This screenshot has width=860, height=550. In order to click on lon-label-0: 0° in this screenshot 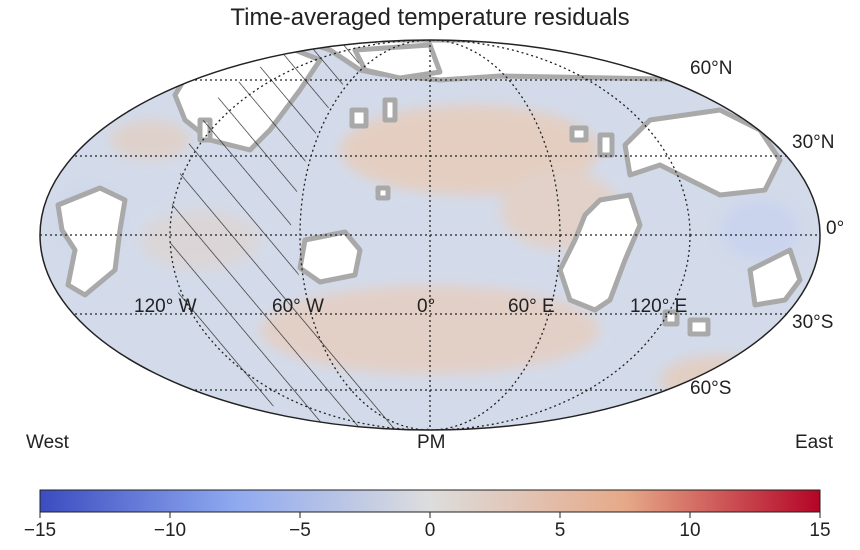, I will do `click(426, 306)`.